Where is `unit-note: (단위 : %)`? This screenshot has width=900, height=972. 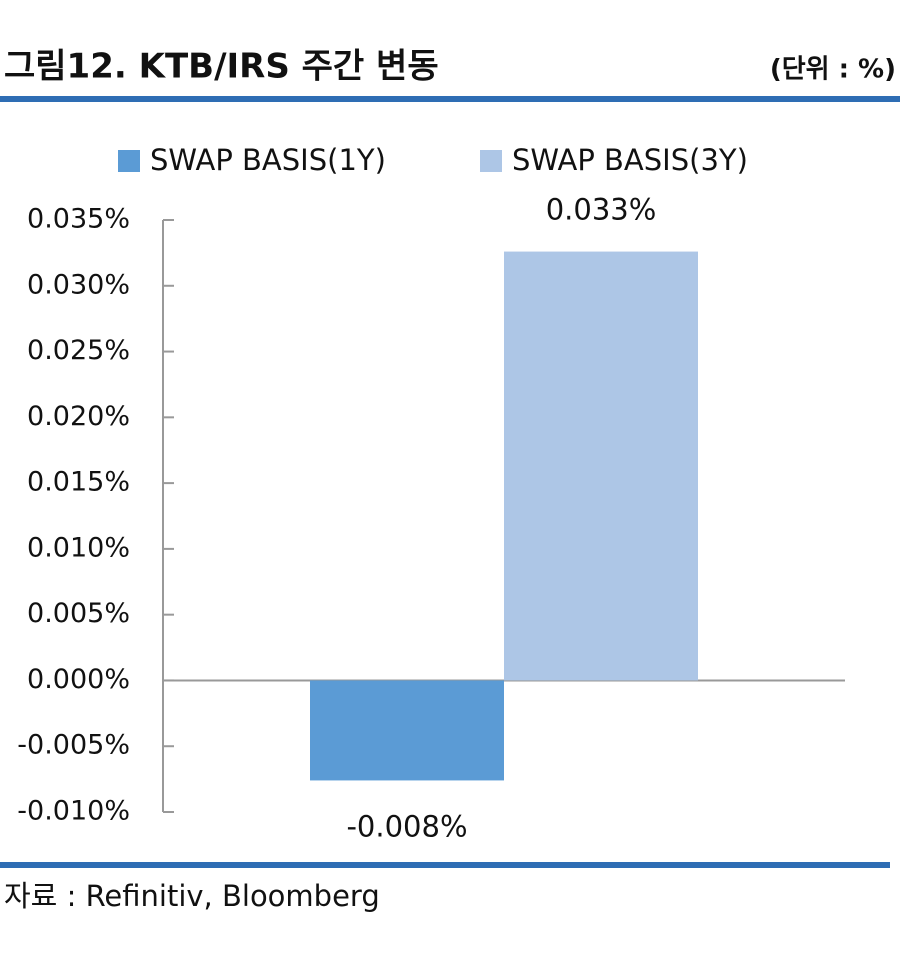 unit-note: (단위 : %) is located at coordinates (833, 70).